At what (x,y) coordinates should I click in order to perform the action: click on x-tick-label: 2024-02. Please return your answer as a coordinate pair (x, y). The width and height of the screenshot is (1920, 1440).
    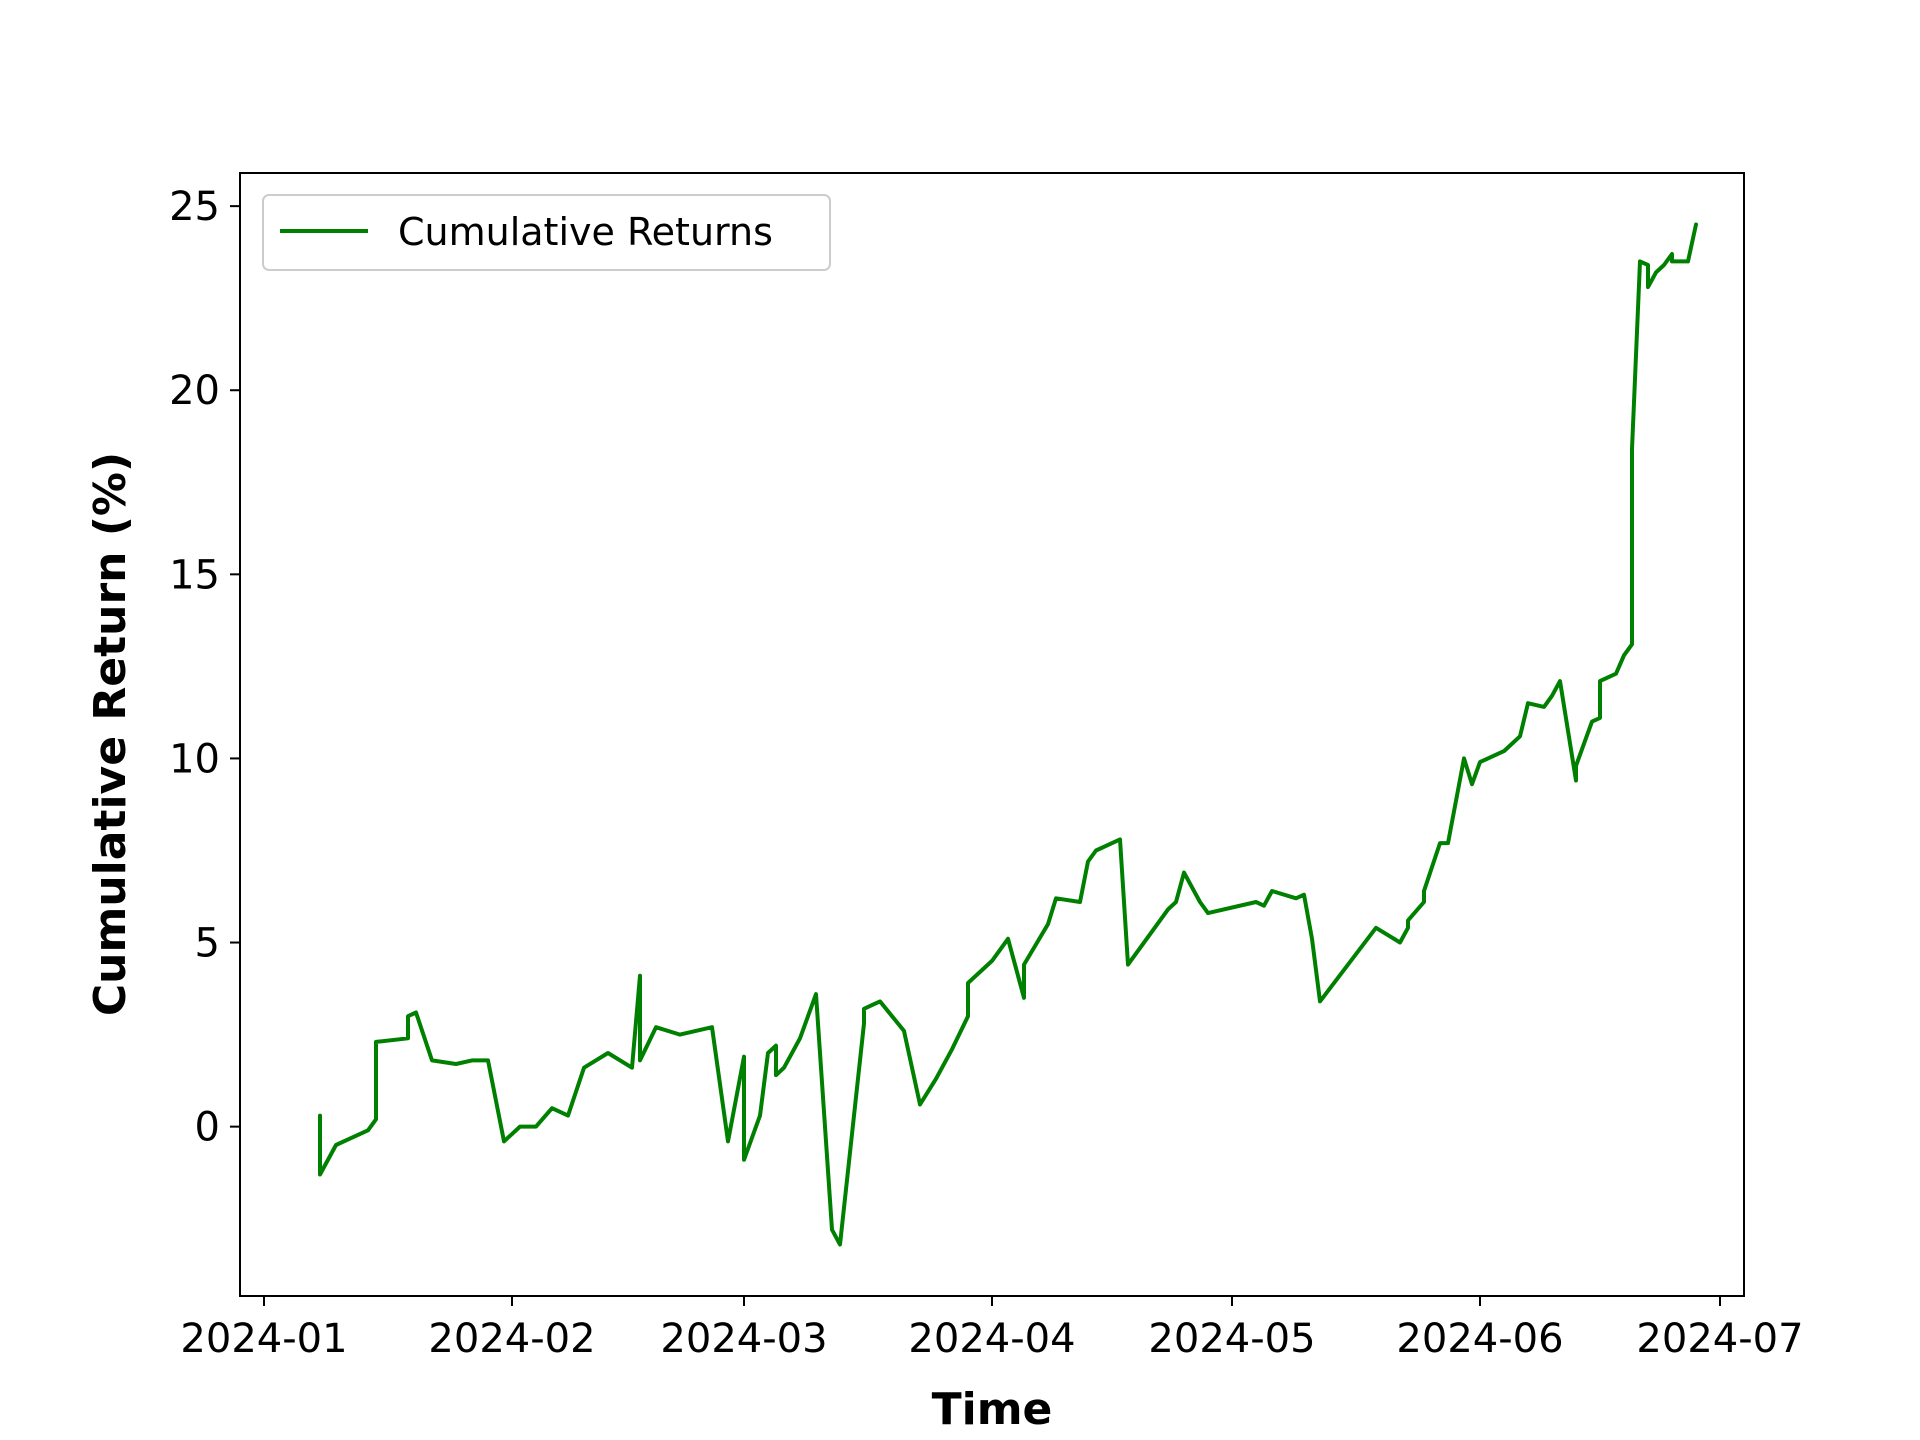
    Looking at the image, I should click on (511, 1339).